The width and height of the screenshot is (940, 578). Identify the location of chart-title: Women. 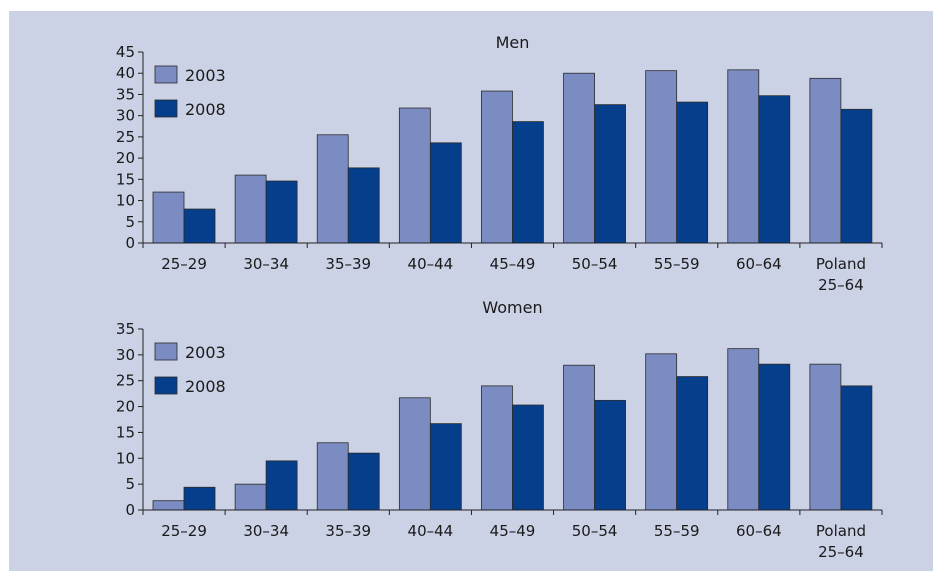
(512, 307).